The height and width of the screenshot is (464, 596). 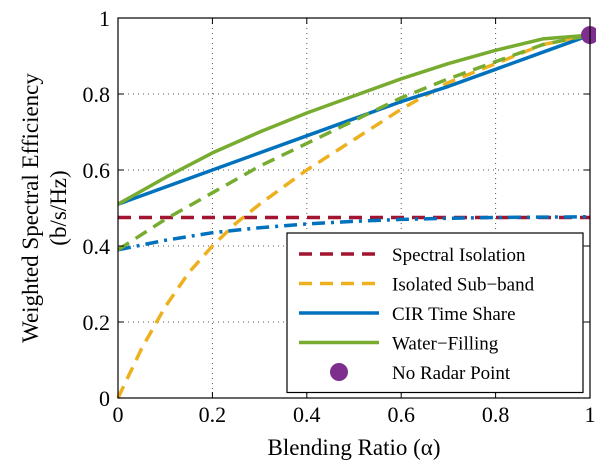 What do you see at coordinates (104, 18) in the screenshot?
I see `y-tick-label: 1` at bounding box center [104, 18].